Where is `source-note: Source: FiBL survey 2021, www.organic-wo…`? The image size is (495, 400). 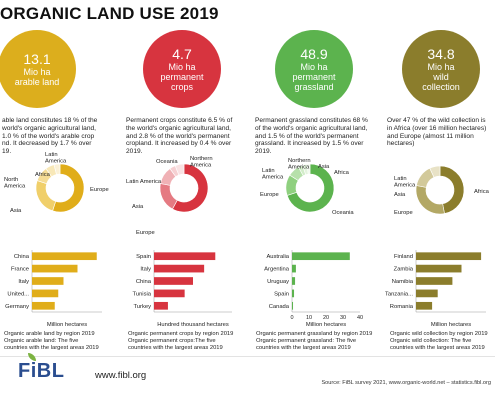
source-note: Source: FiBL survey 2021, www.organic-wo… is located at coordinates (406, 383).